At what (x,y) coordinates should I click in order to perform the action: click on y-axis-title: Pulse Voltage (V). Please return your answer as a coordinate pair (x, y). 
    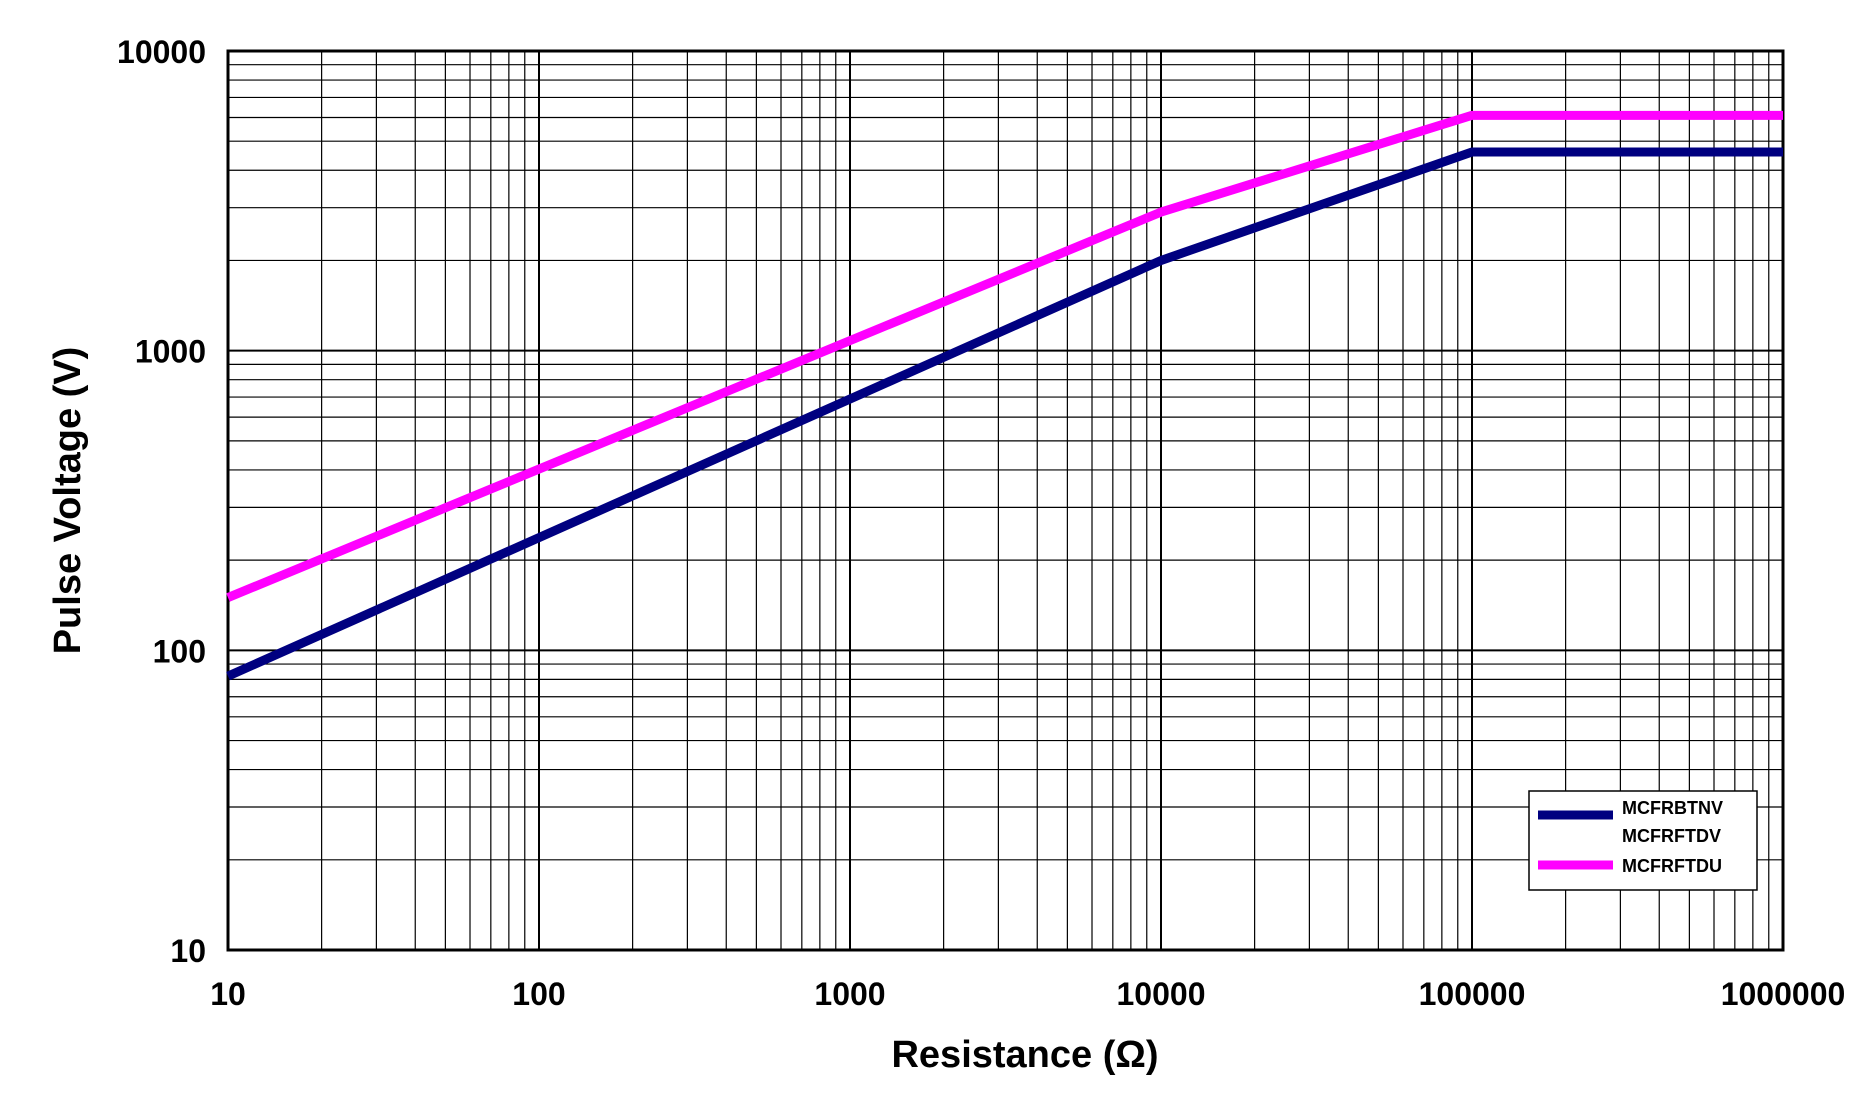
    Looking at the image, I should click on (68, 501).